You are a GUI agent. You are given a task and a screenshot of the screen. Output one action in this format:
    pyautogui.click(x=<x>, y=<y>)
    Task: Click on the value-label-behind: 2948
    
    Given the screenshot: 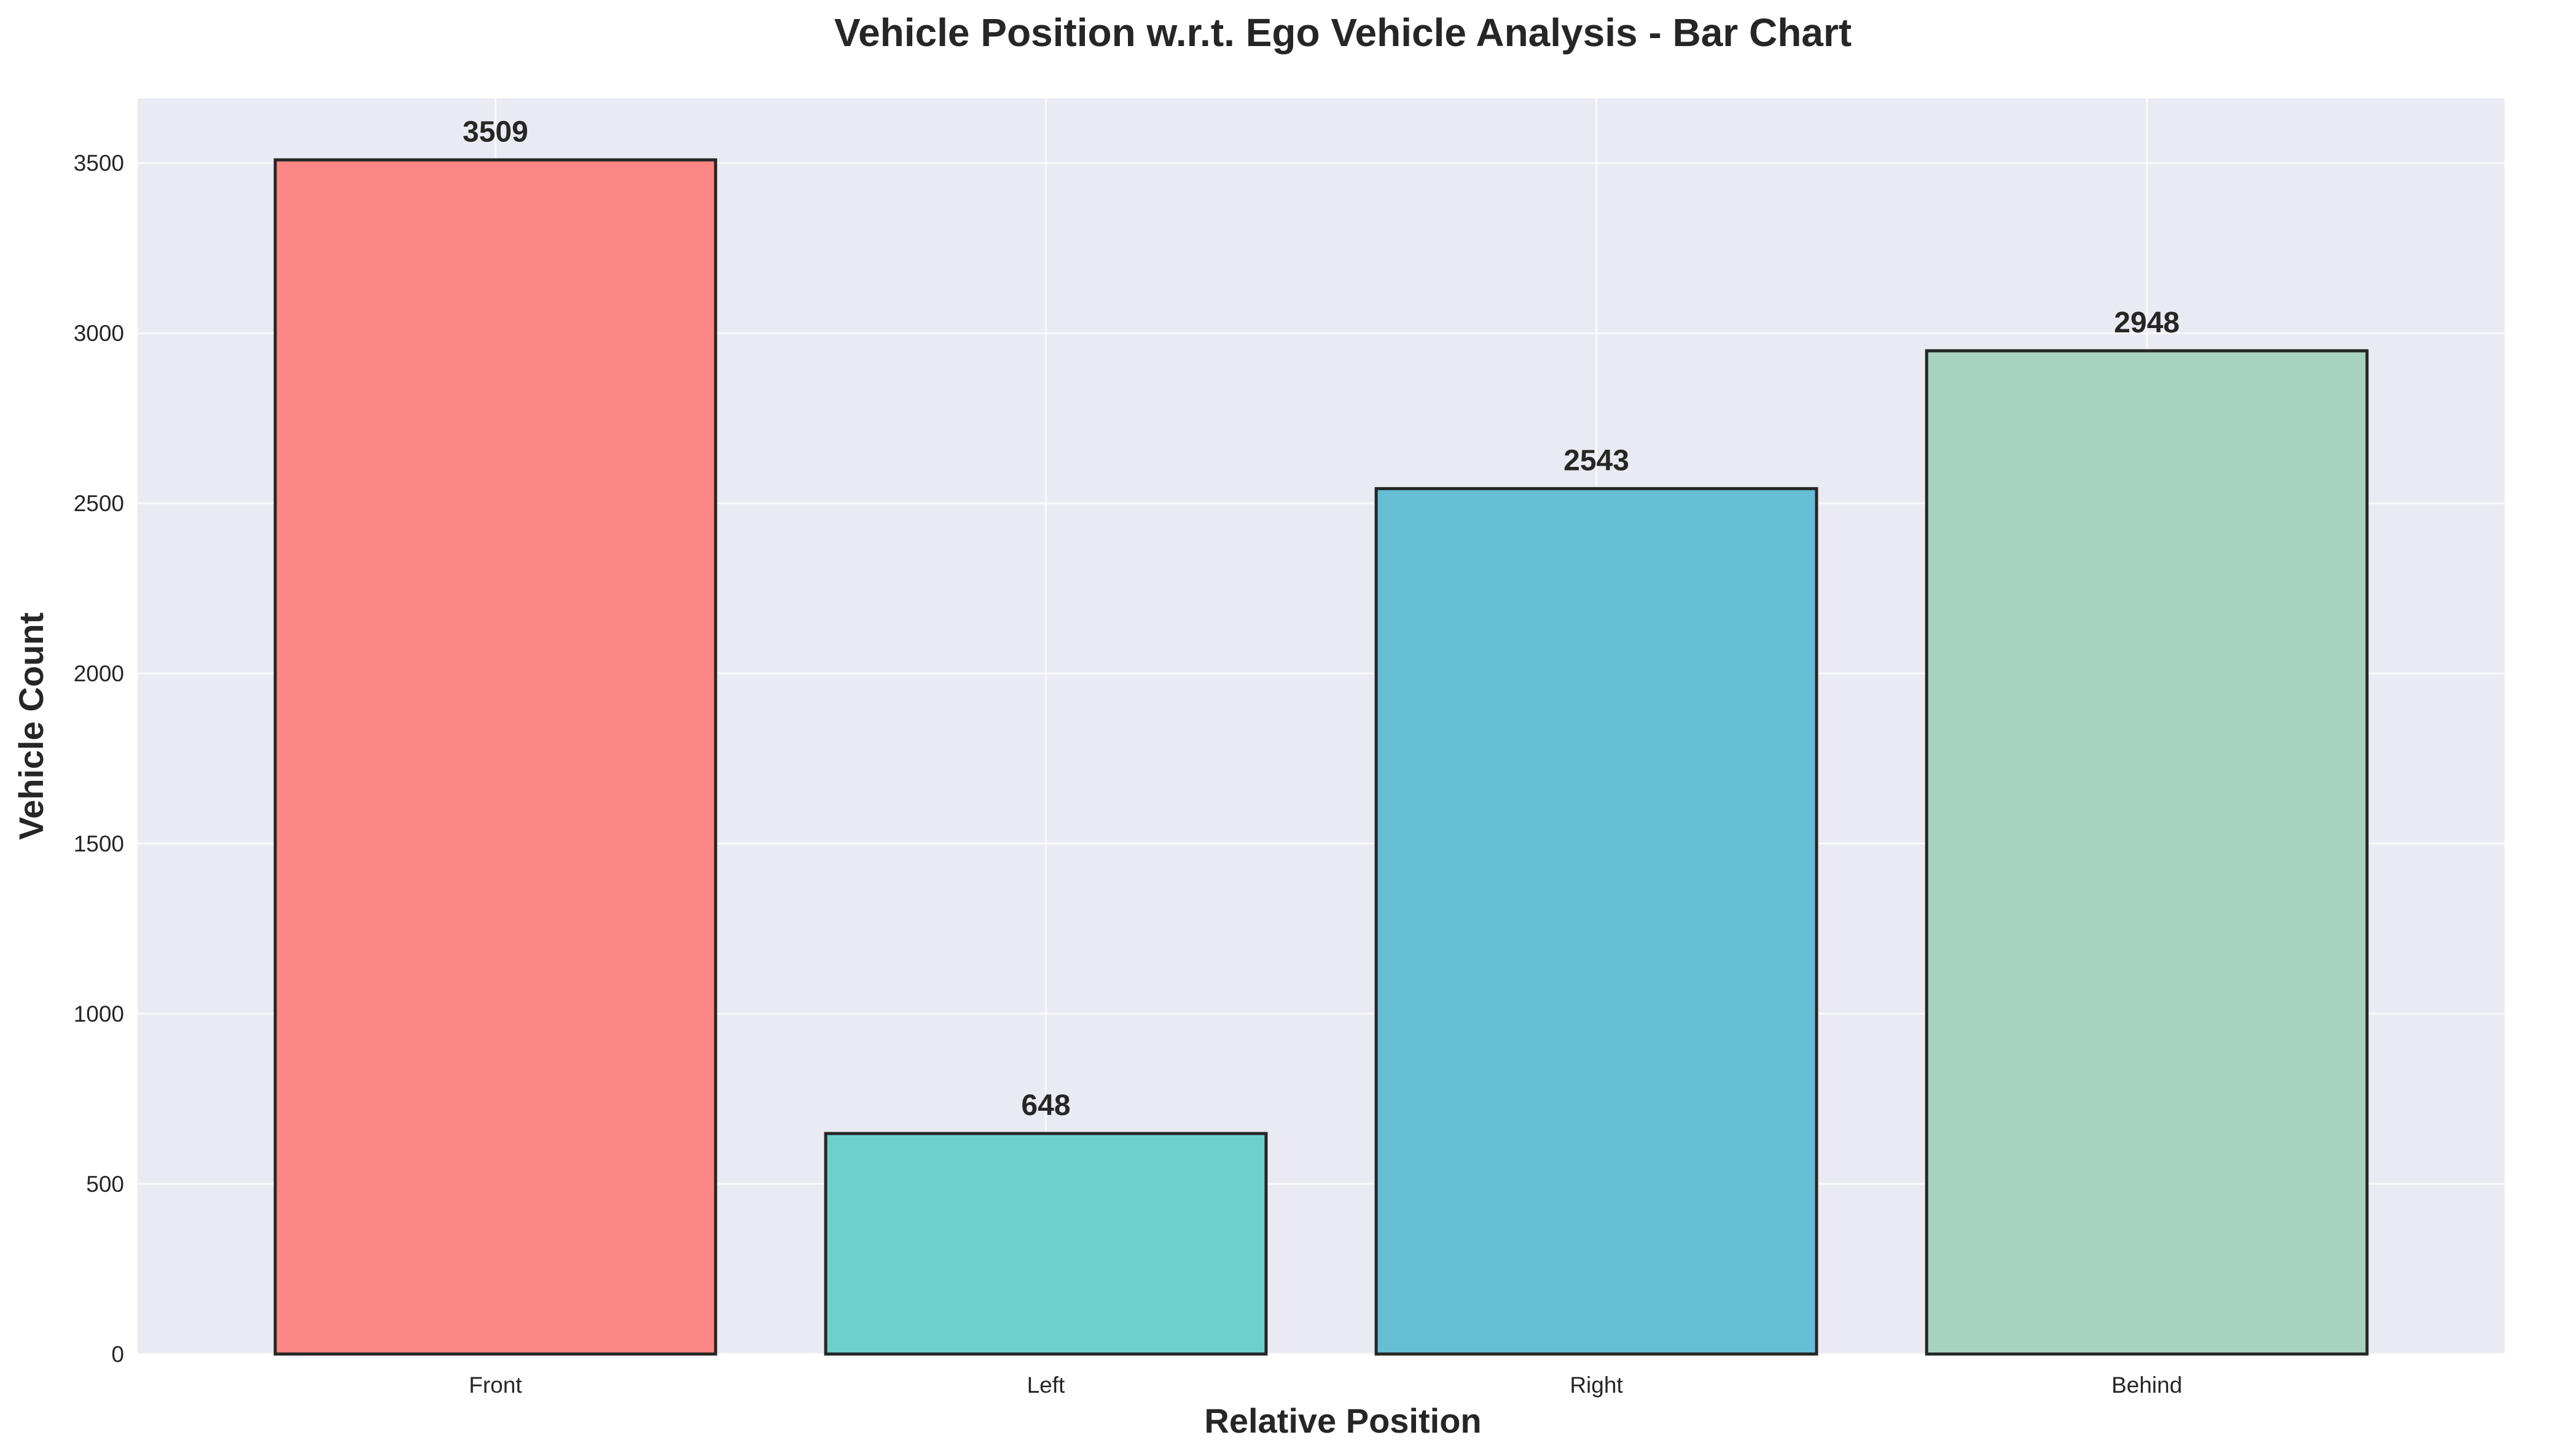 What is the action you would take?
    pyautogui.click(x=2147, y=323)
    